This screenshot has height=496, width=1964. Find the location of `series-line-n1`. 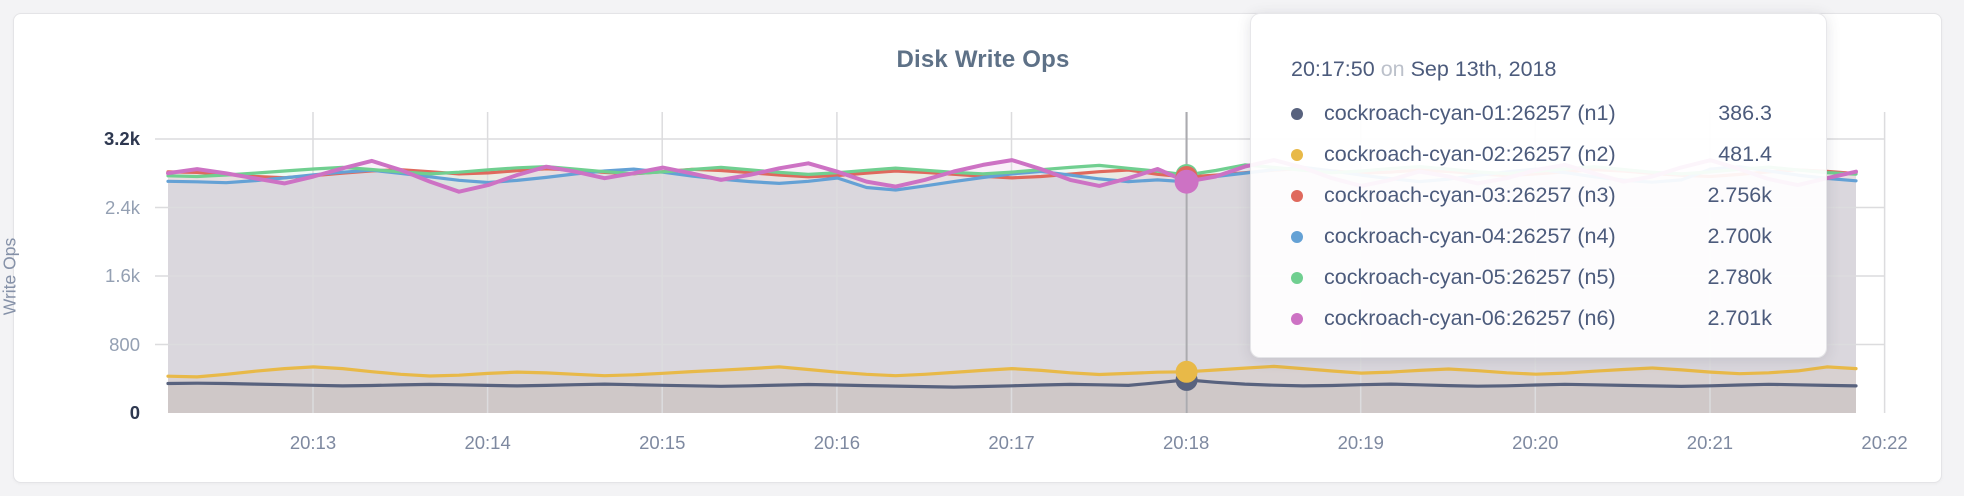

series-line-n1 is located at coordinates (1012, 383).